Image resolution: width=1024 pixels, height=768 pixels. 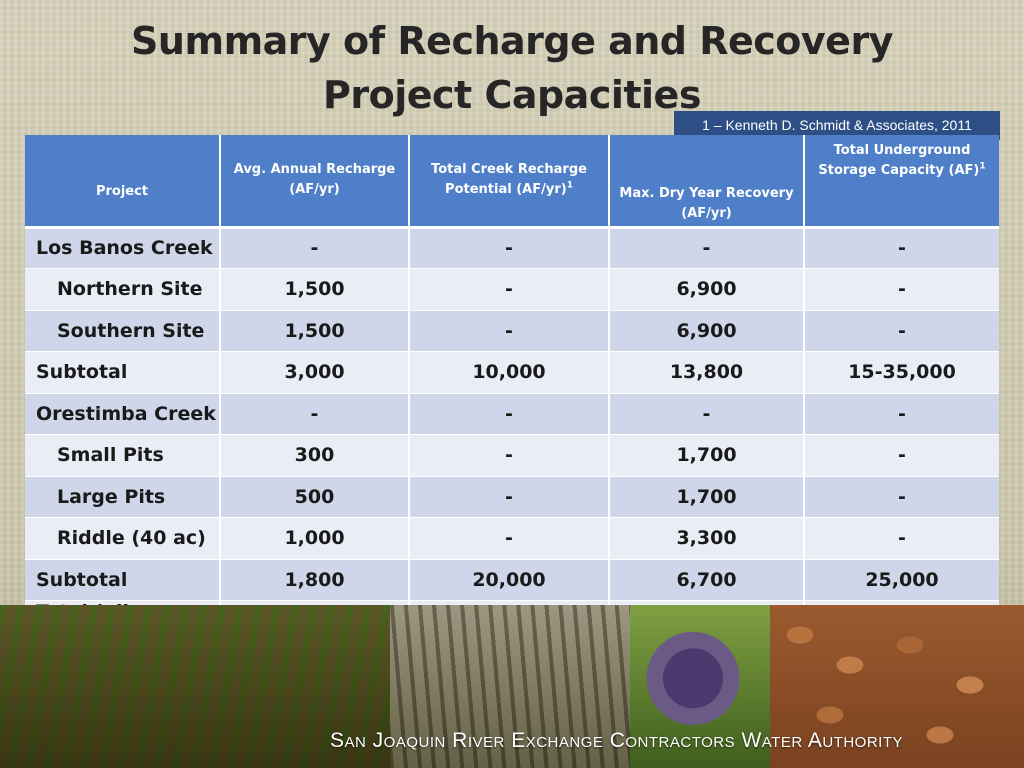 What do you see at coordinates (707, 372) in the screenshot?
I see `recovery-cell: 13,800` at bounding box center [707, 372].